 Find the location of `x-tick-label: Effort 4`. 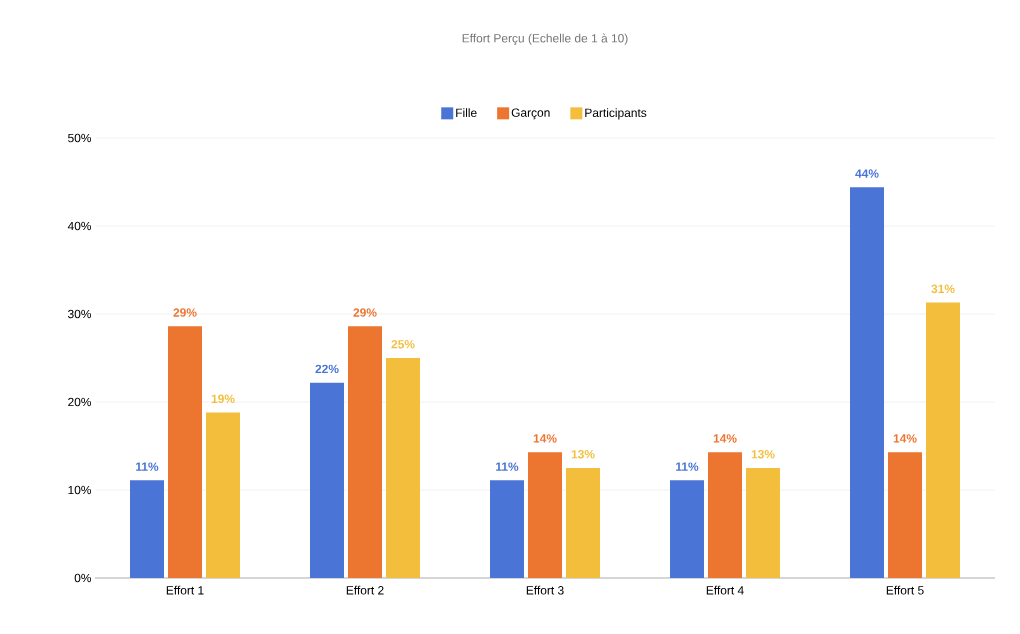

x-tick-label: Effort 4 is located at coordinates (725, 590).